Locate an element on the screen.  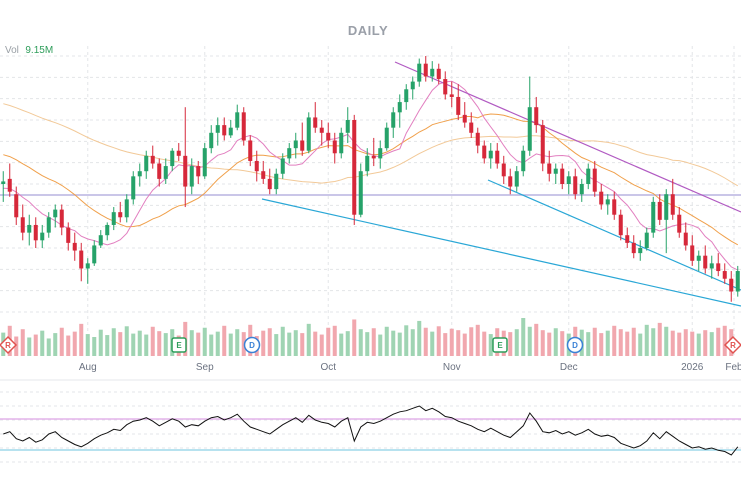
channel-inner-line is located at coordinates (614, 235).